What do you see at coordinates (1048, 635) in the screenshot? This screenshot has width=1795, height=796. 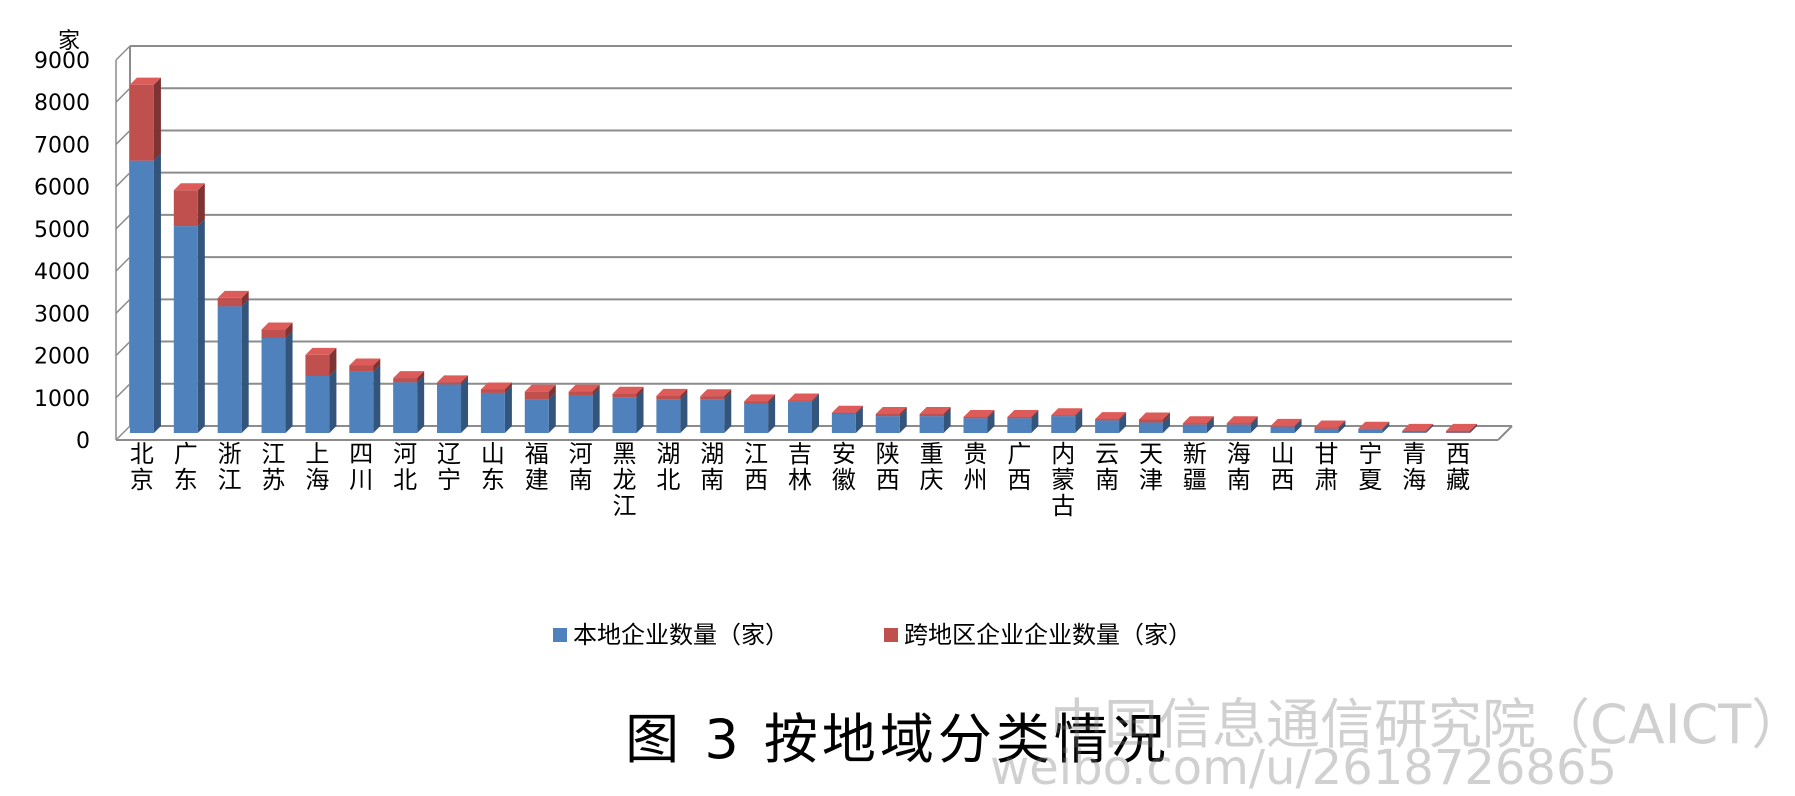 I see `legend-label-cross: 跨地区企业企业数量（家）` at bounding box center [1048, 635].